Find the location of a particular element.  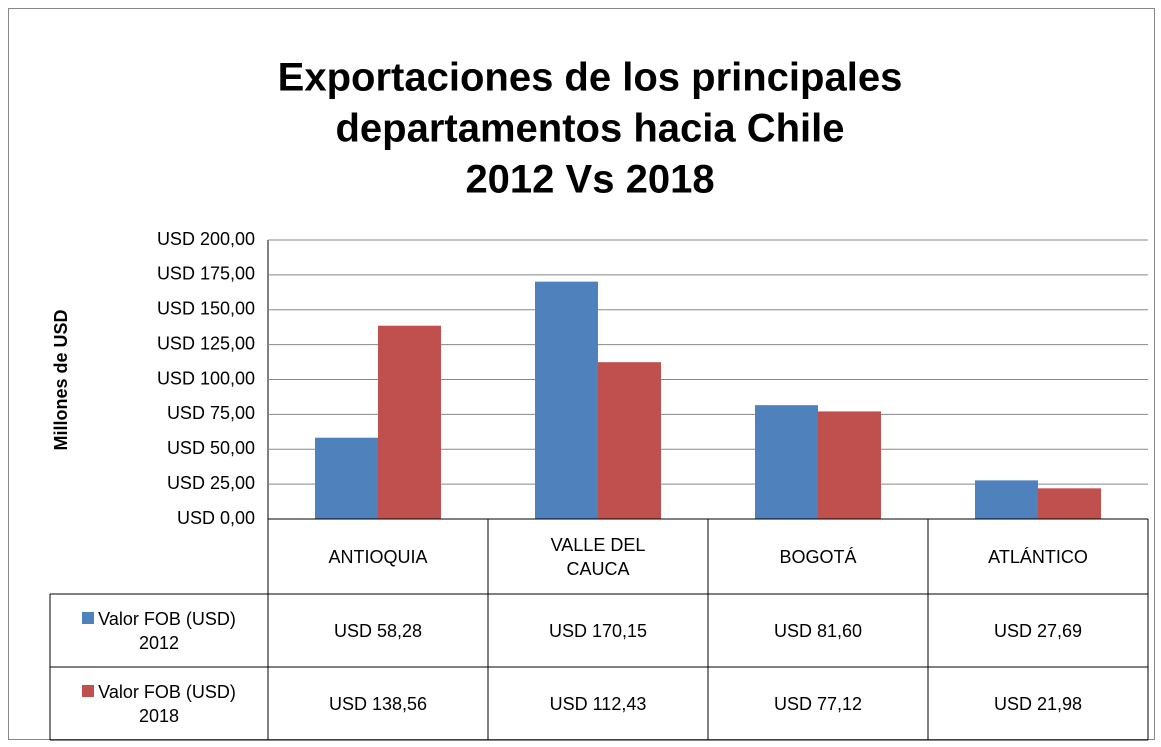

y-tick-label: USD 75,00 is located at coordinates (211, 413).